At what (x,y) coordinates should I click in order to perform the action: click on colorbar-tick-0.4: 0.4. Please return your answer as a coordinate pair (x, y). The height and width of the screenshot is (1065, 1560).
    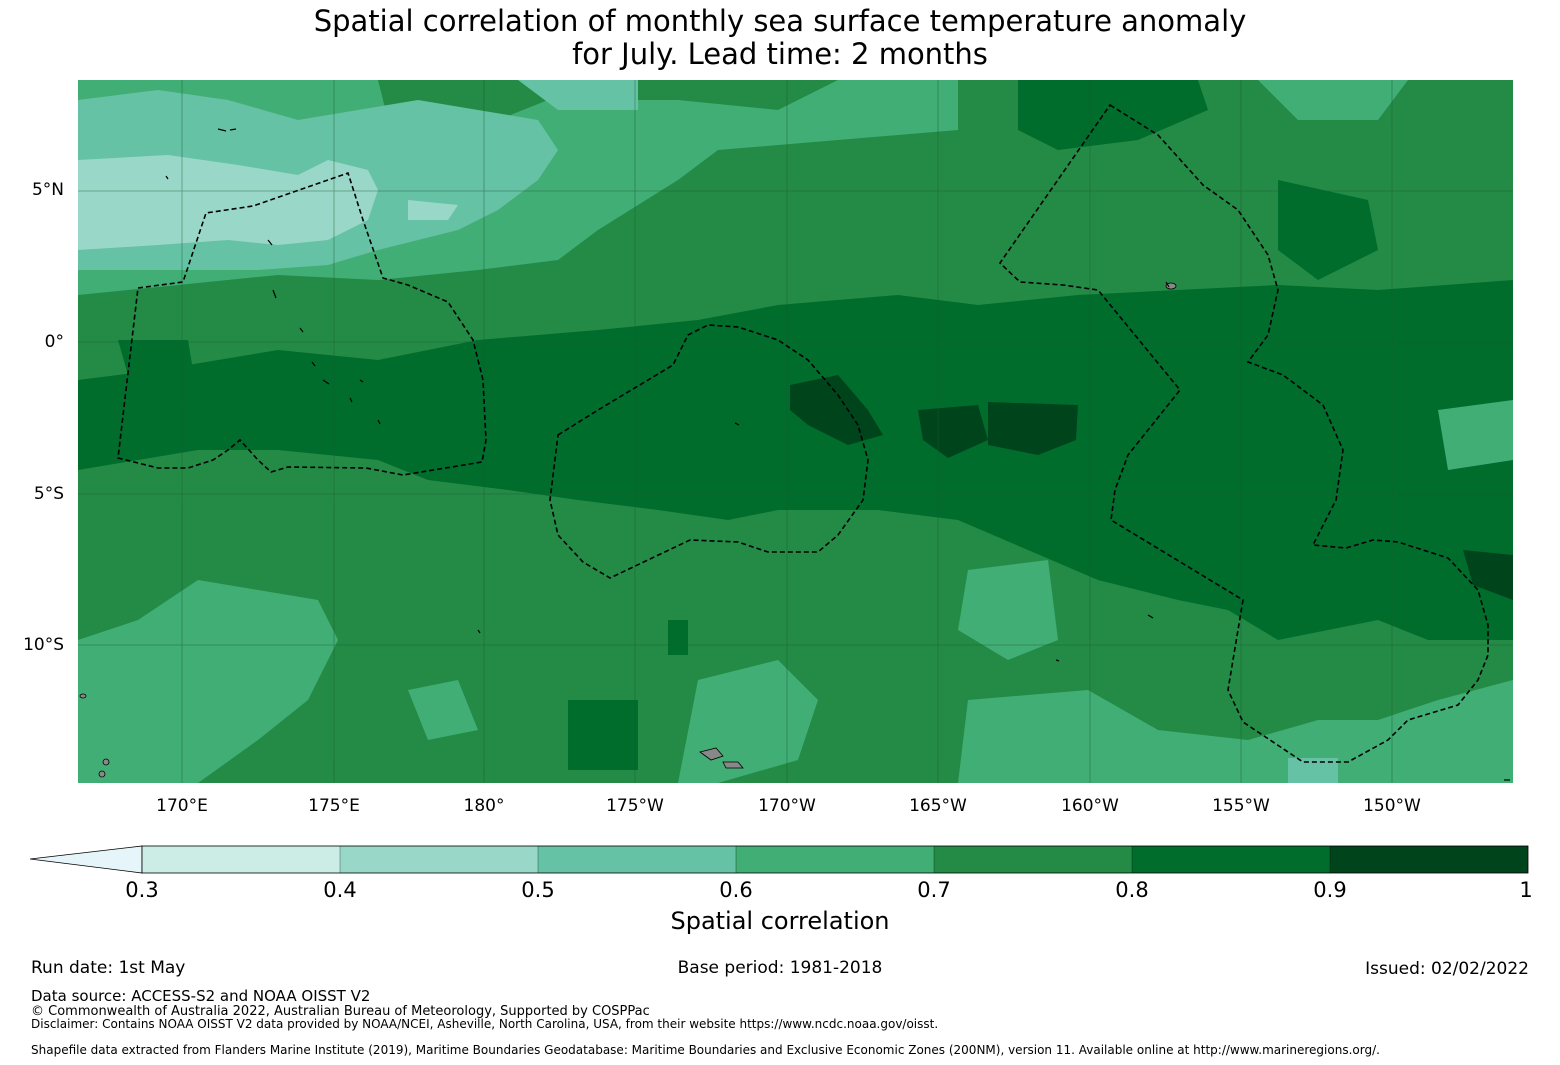
    Looking at the image, I should click on (340, 890).